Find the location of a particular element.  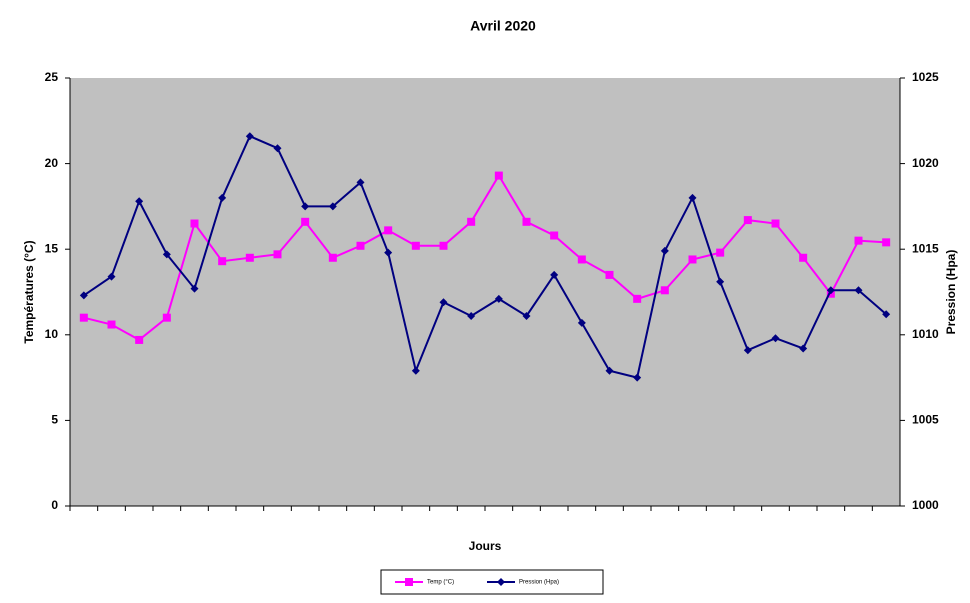

y-tick-label: 5 is located at coordinates (54, 420).